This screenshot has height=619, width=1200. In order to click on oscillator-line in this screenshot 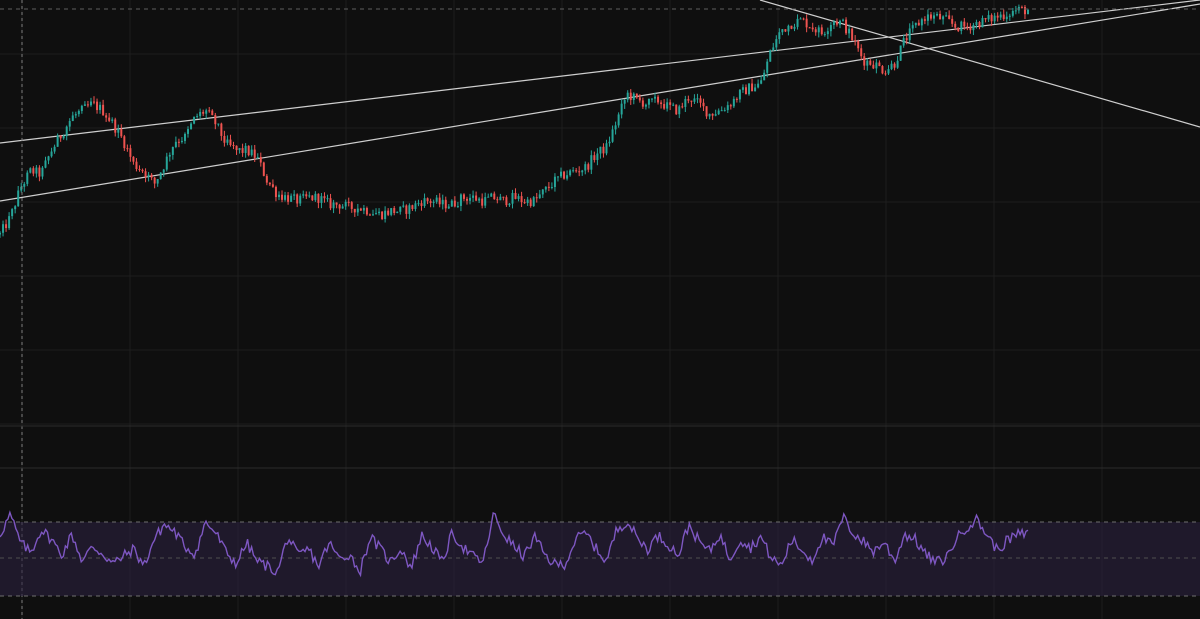, I will do `click(514, 544)`.